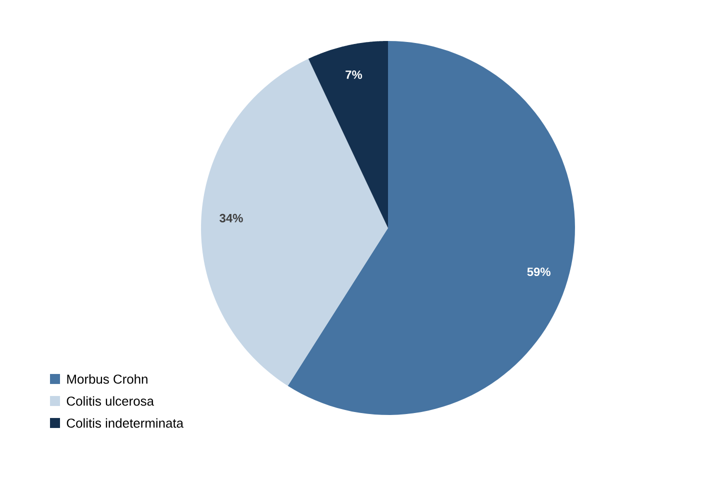  Describe the element at coordinates (107, 379) in the screenshot. I see `legend-label: Morbus Crohn` at that location.